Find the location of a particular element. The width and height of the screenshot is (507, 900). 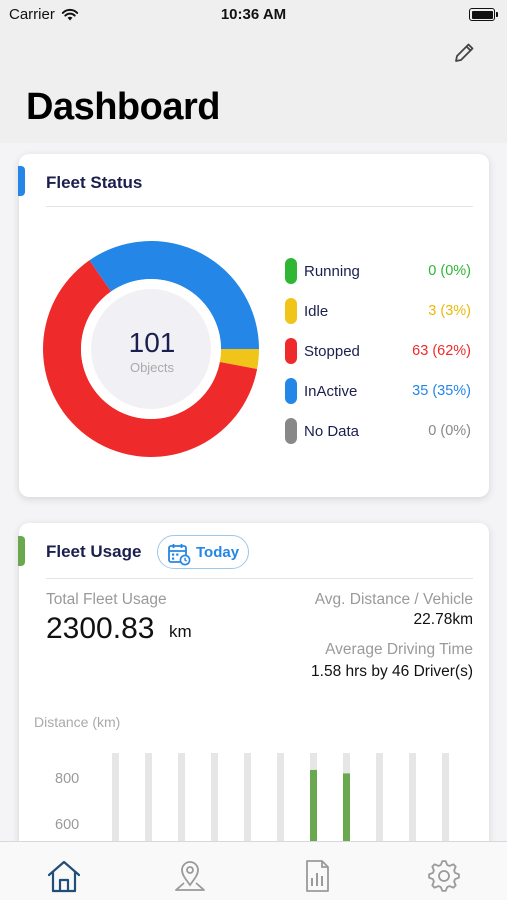

distance-chart: Distance (km) 800 600 is located at coordinates (254, 780).